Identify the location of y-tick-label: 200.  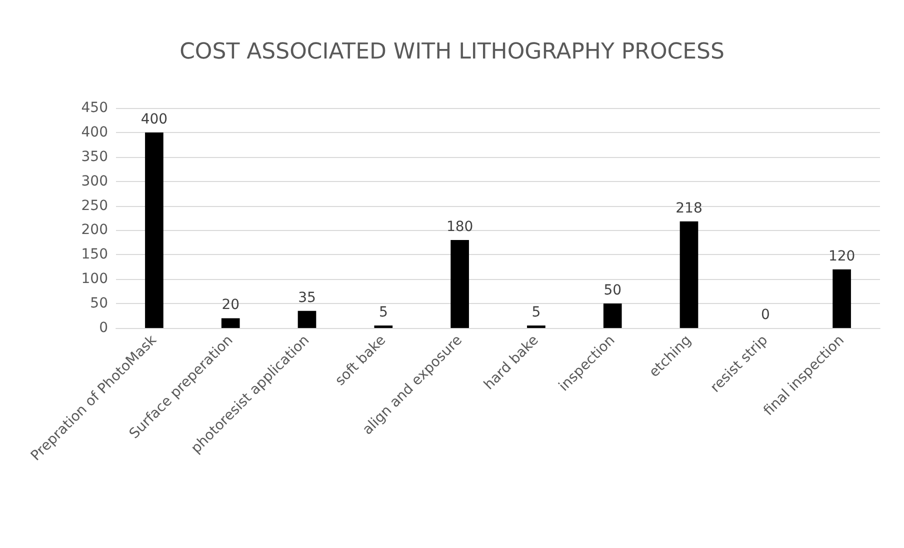
(94, 230).